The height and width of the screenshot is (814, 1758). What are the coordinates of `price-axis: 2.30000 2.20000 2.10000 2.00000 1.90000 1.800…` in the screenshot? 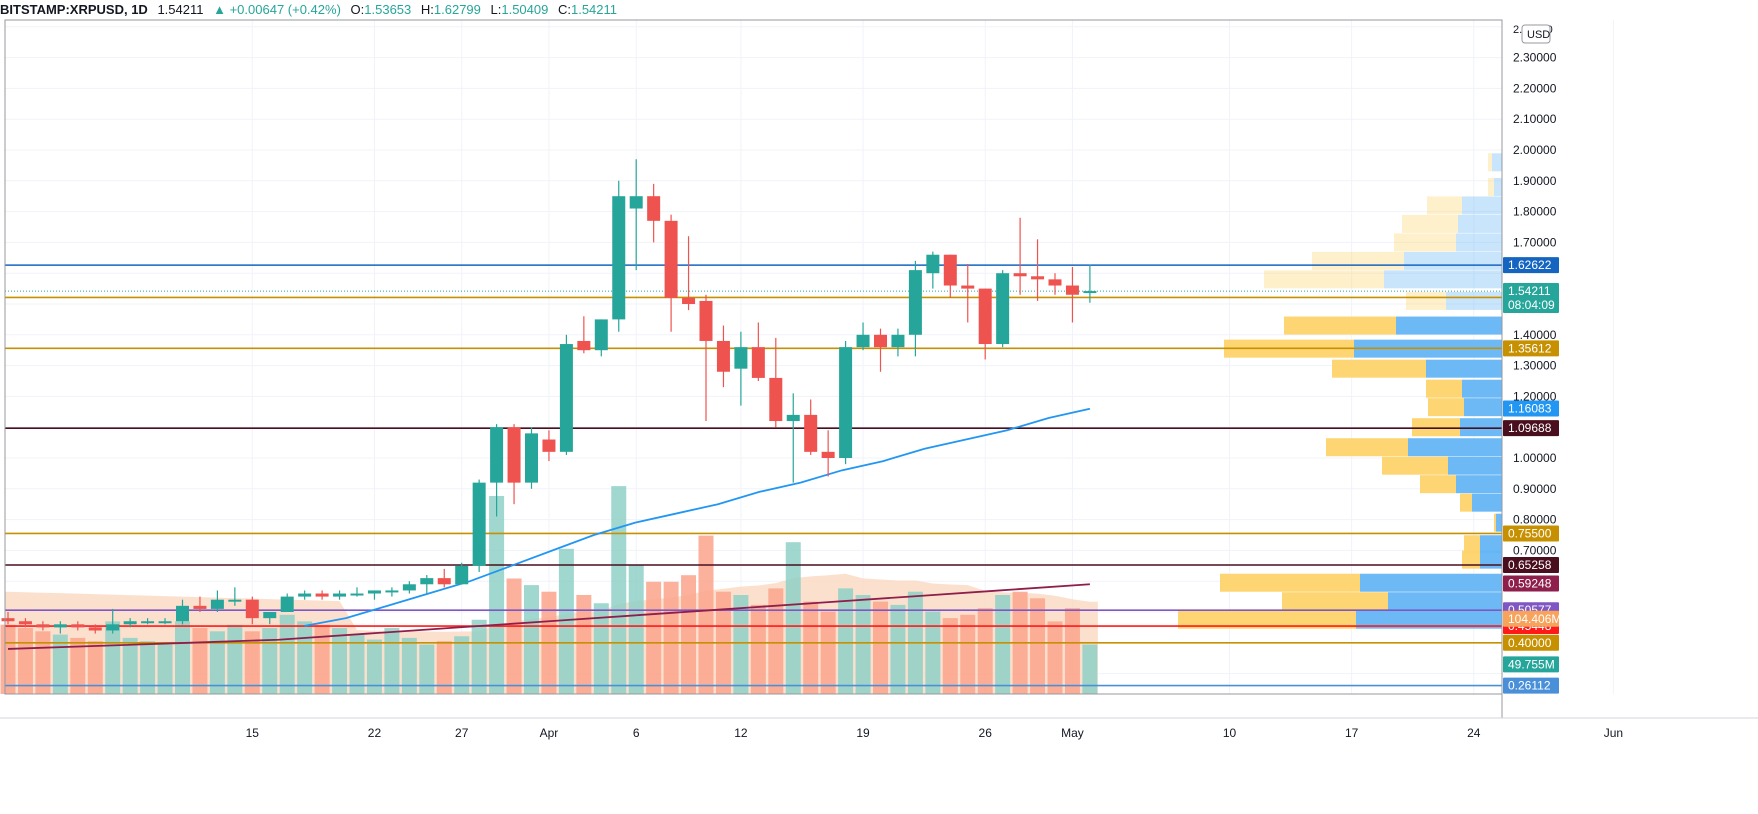 It's located at (1535, 290).